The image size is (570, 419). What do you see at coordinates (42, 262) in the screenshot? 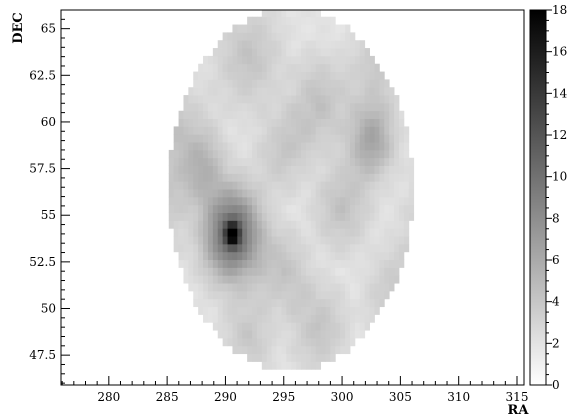
I see `y-tick-label: 52.5` at bounding box center [42, 262].